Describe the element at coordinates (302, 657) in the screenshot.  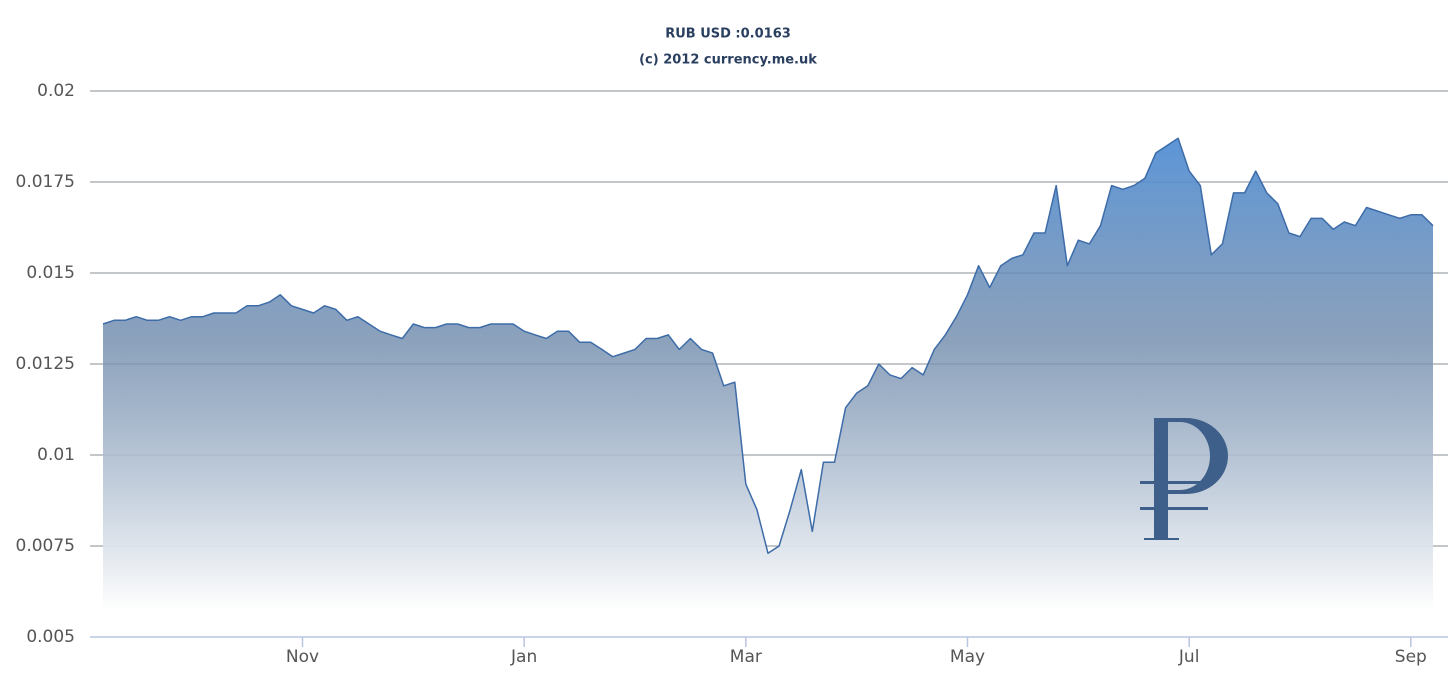
I see `x-tick-label: Nov` at that location.